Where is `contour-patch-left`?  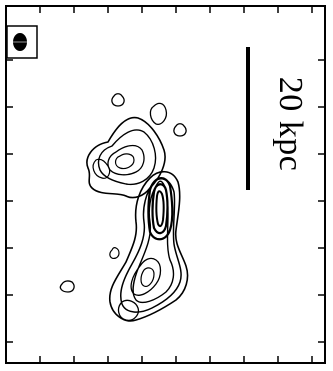 contour-patch-left is located at coordinates (67, 286).